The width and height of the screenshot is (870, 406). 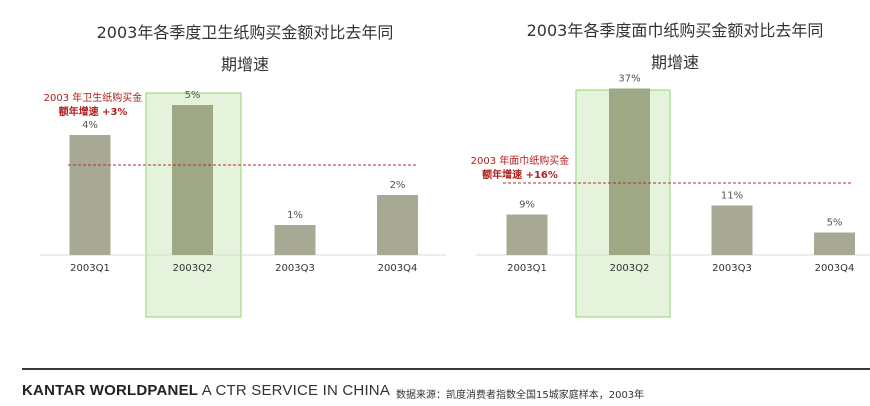 What do you see at coordinates (446, 369) in the screenshot?
I see `footer-divider` at bounding box center [446, 369].